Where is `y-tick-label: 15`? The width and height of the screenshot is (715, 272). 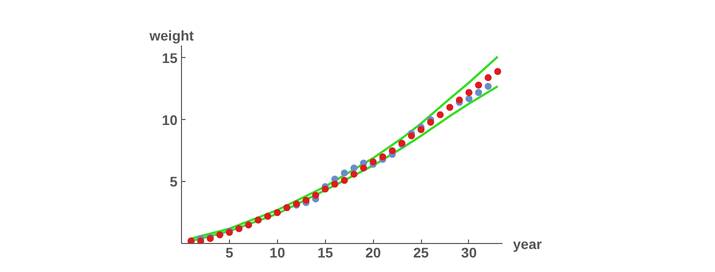 y-tick-label: 15 is located at coordinates (170, 58).